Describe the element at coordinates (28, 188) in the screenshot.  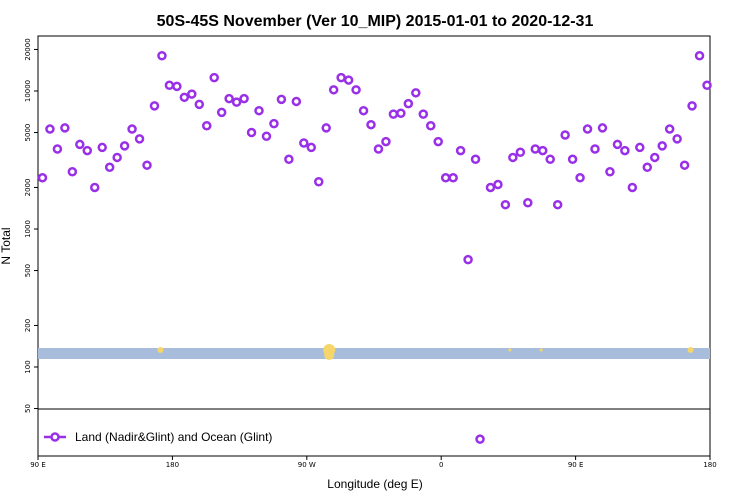
I see `y-tick-label: 2000` at that location.